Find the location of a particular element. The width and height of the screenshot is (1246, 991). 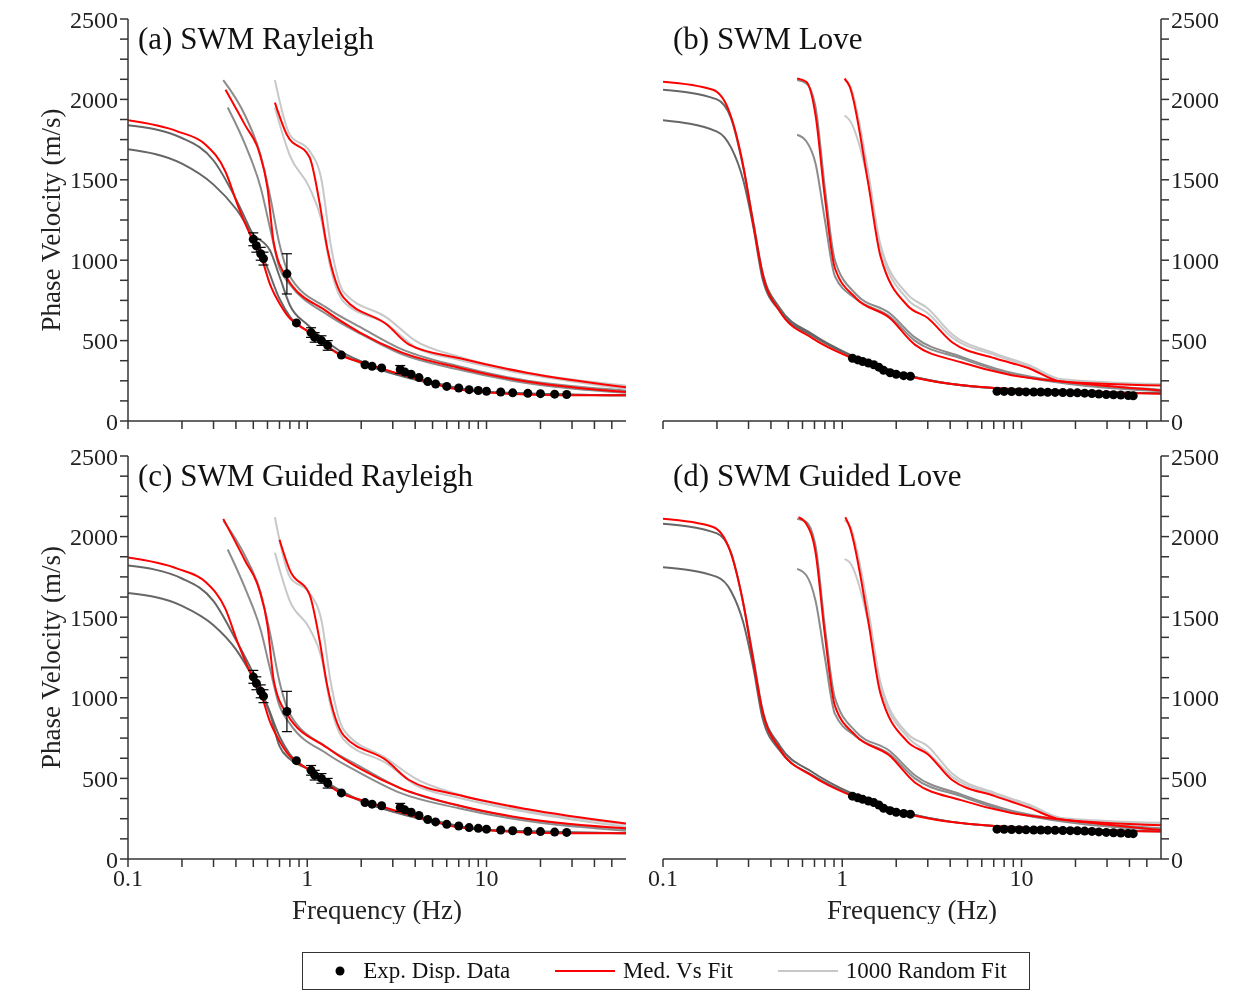

chart-title: (d) SWM Guided Love is located at coordinates (817, 476).